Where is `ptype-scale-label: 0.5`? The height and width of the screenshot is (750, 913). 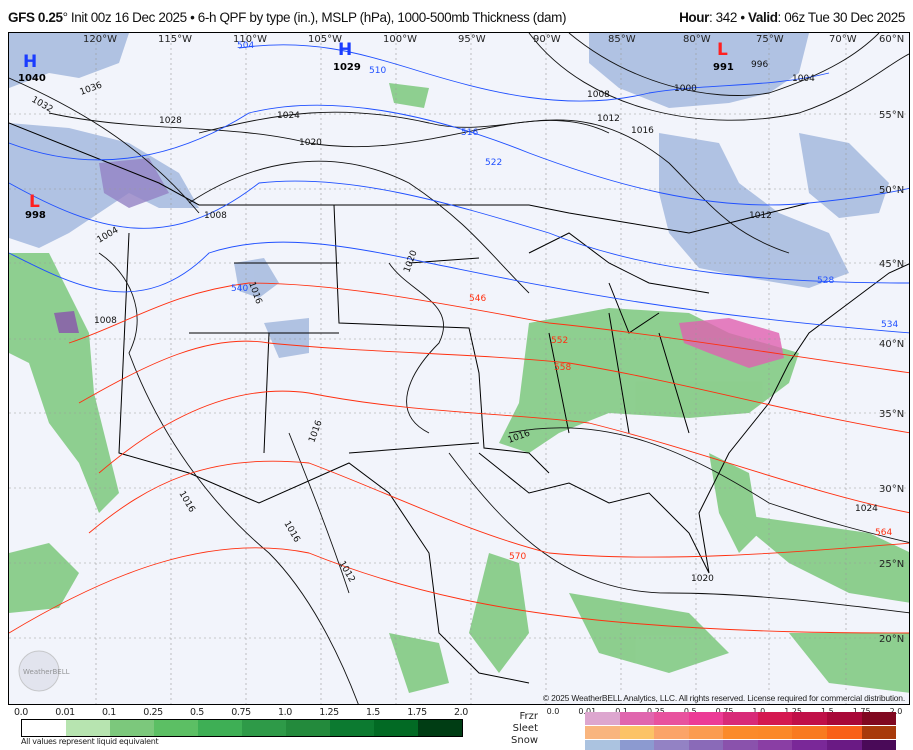 ptype-scale-label: 0.5 is located at coordinates (690, 711).